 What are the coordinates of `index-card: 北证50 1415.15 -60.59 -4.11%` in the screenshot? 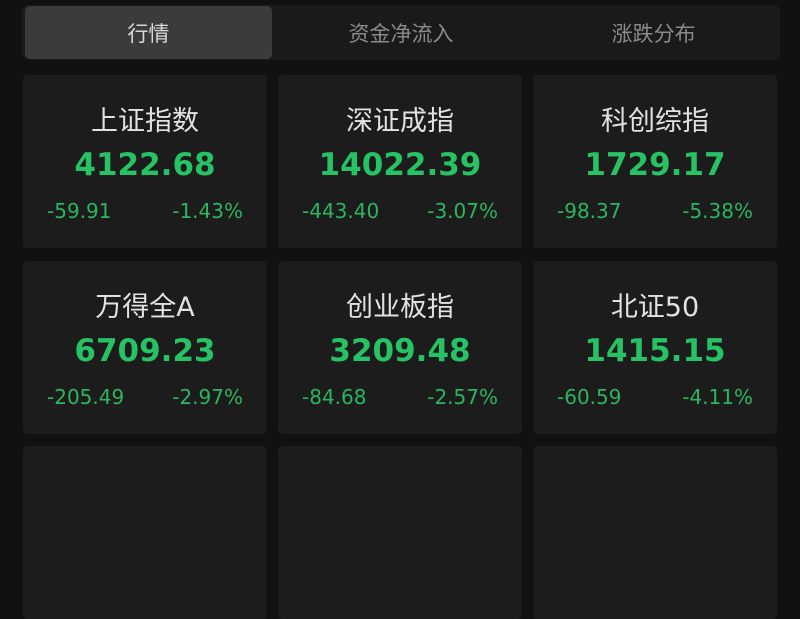 It's located at (655, 347).